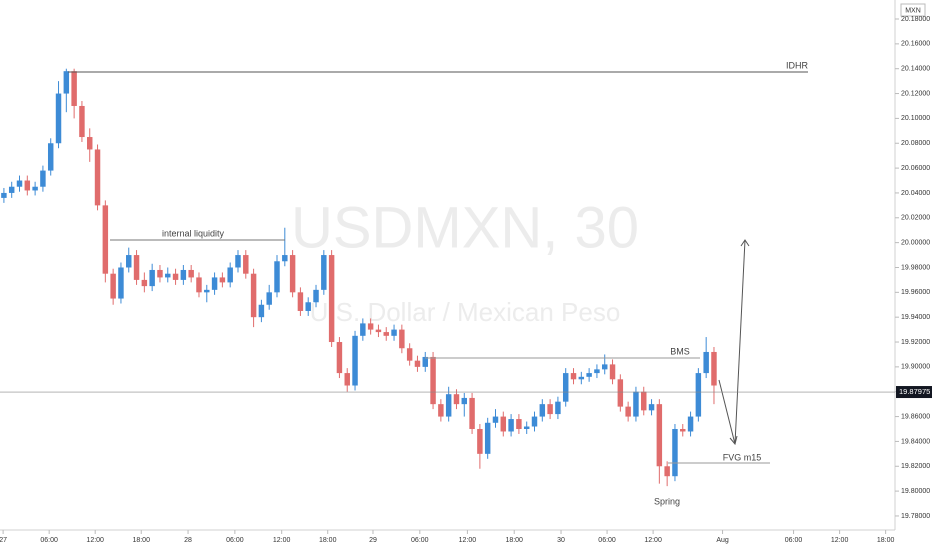 The image size is (932, 550). Describe the element at coordinates (732, 342) in the screenshot. I see `projection-path` at that location.